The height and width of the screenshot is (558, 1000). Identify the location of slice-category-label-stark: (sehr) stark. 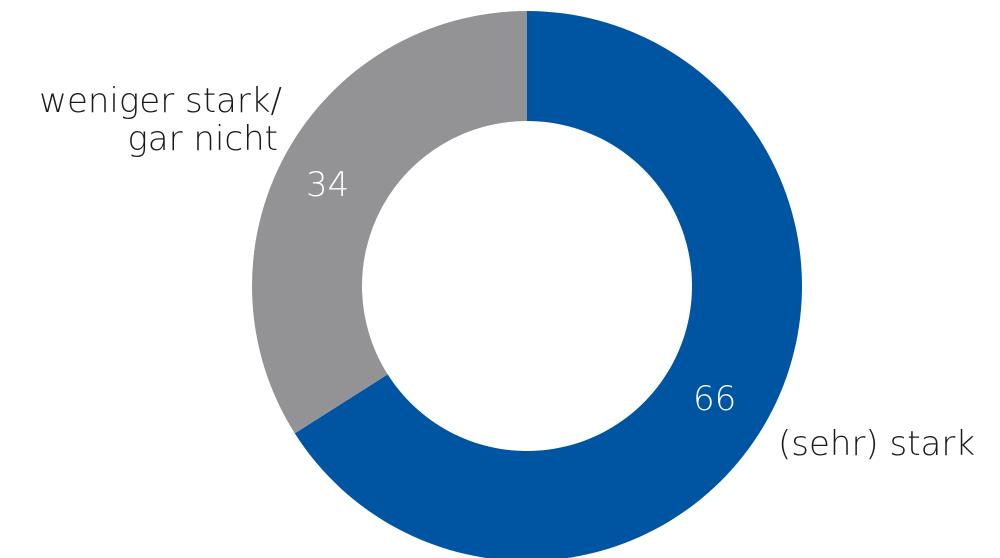
(876, 444).